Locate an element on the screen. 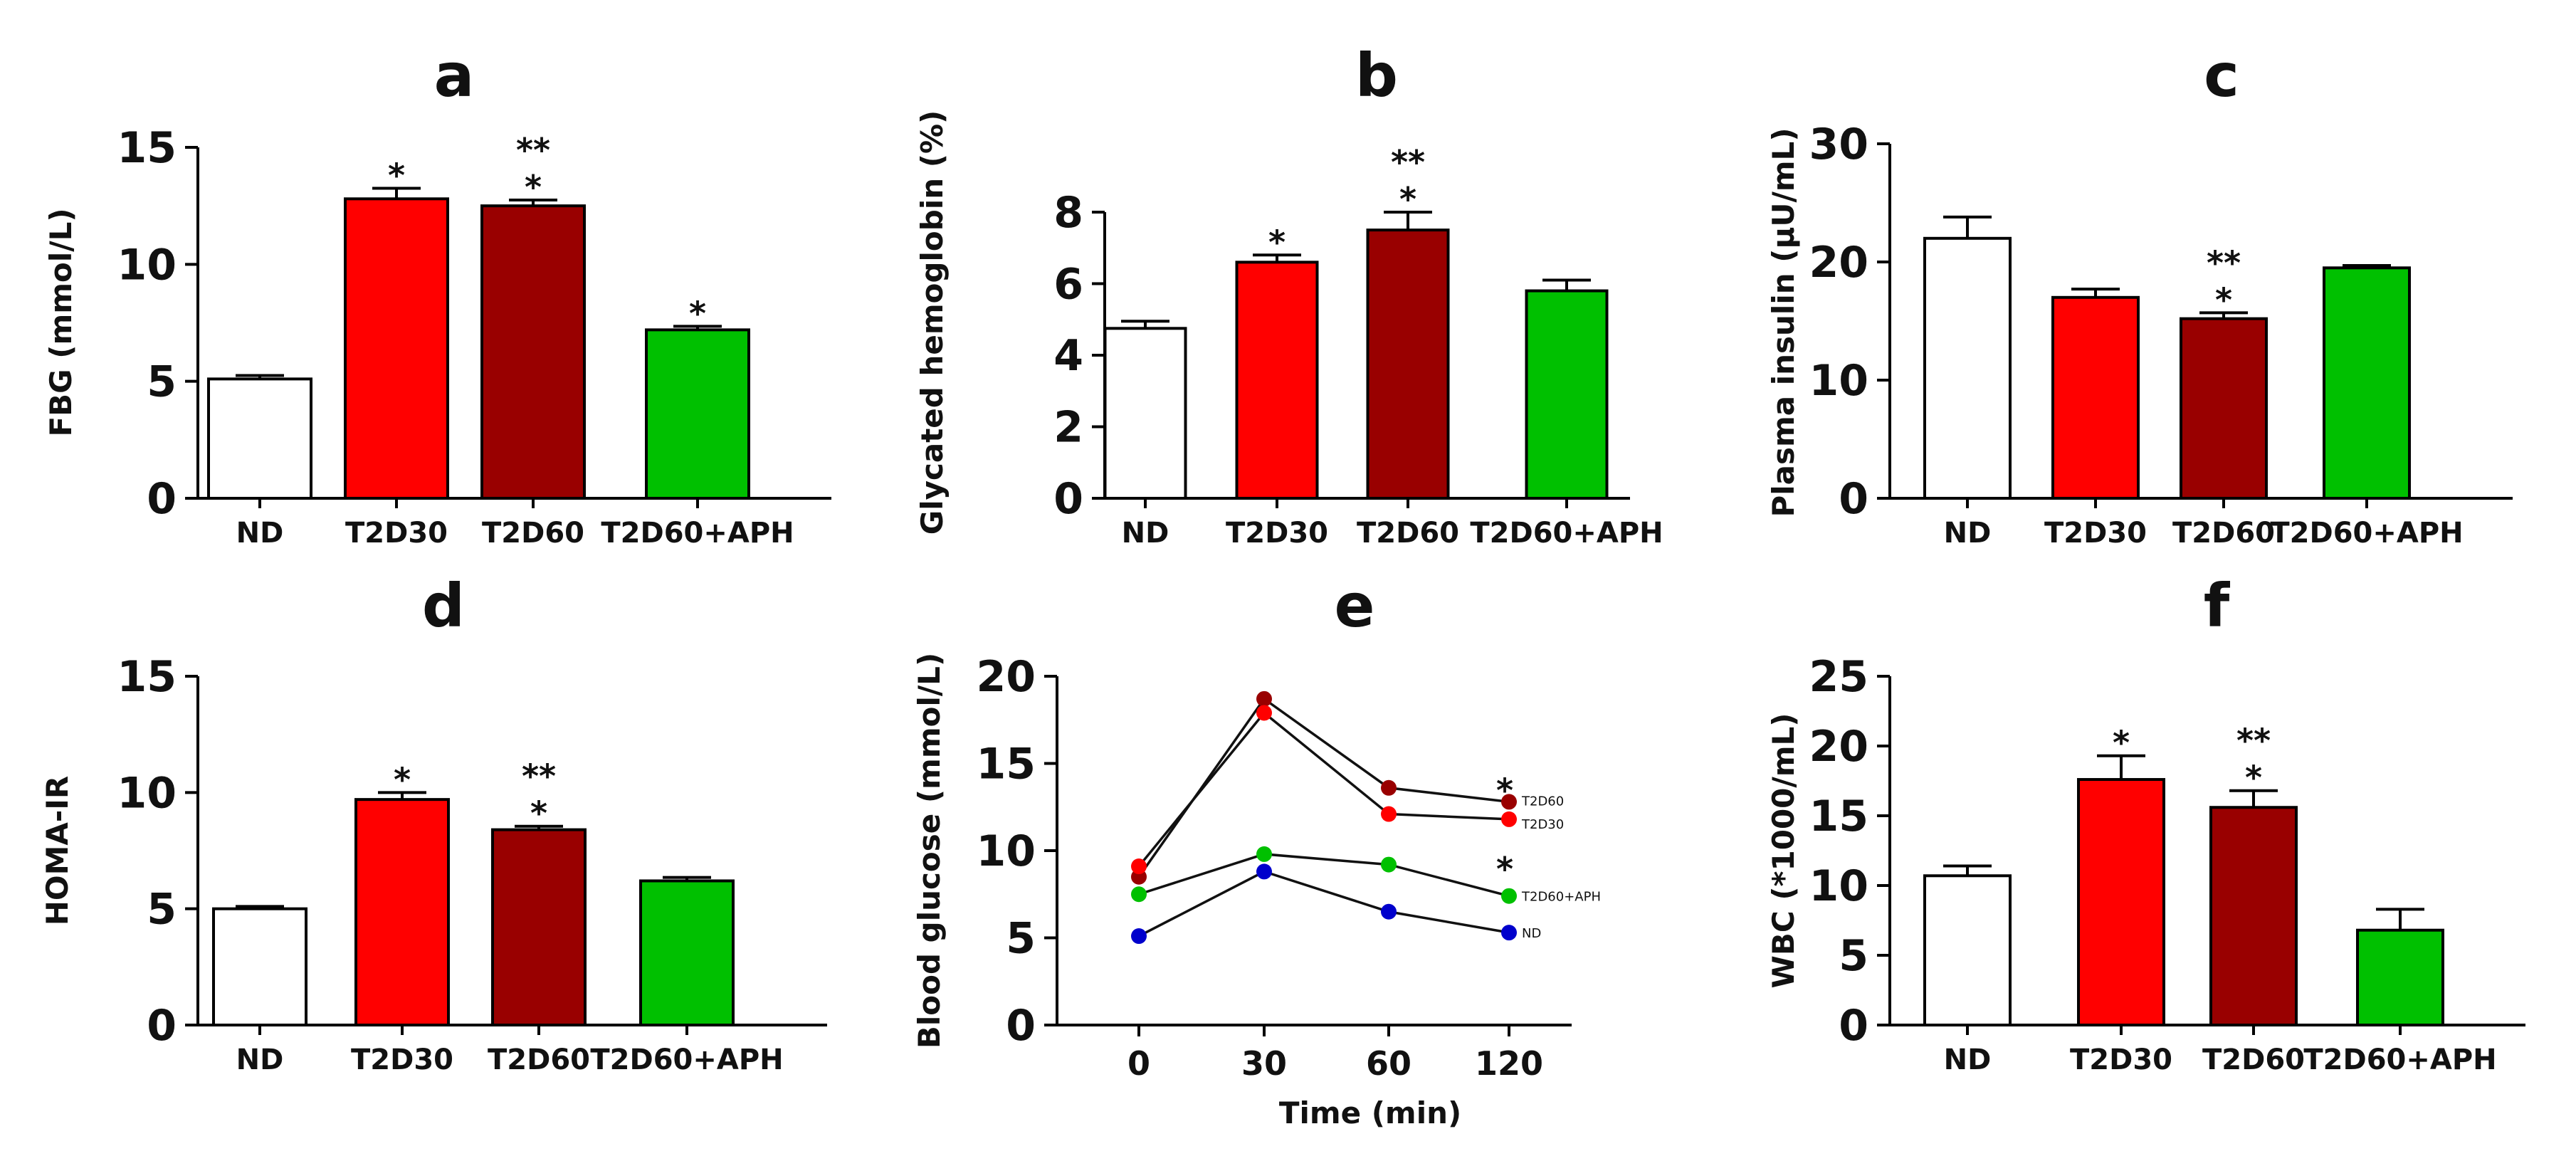 This screenshot has width=2576, height=1161. y-axis-title: Blood glucose (mmol/L) is located at coordinates (930, 851).